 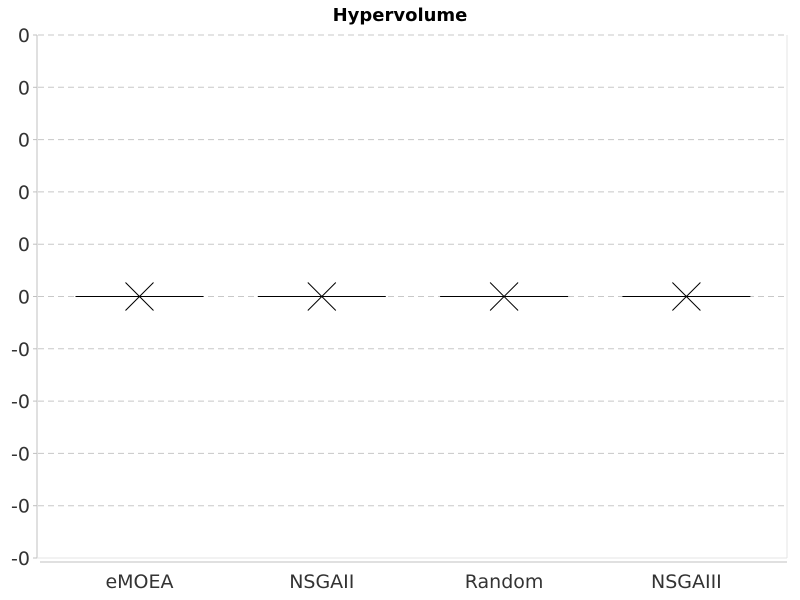 I want to click on box-marks, so click(x=413, y=296).